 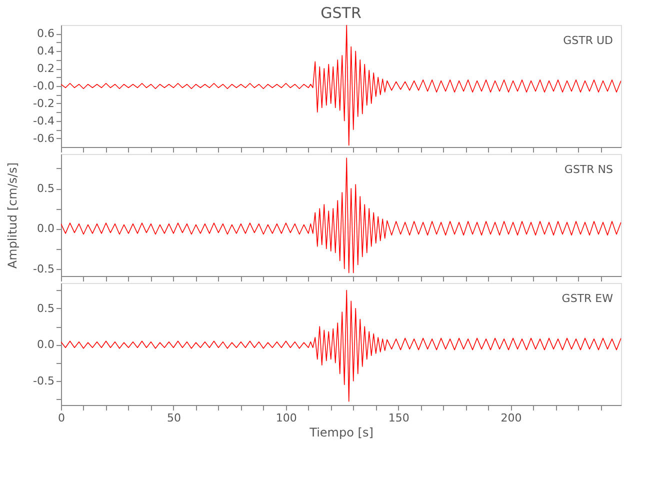 What do you see at coordinates (341, 433) in the screenshot?
I see `x-axis-title: Tiempo [s]` at bounding box center [341, 433].